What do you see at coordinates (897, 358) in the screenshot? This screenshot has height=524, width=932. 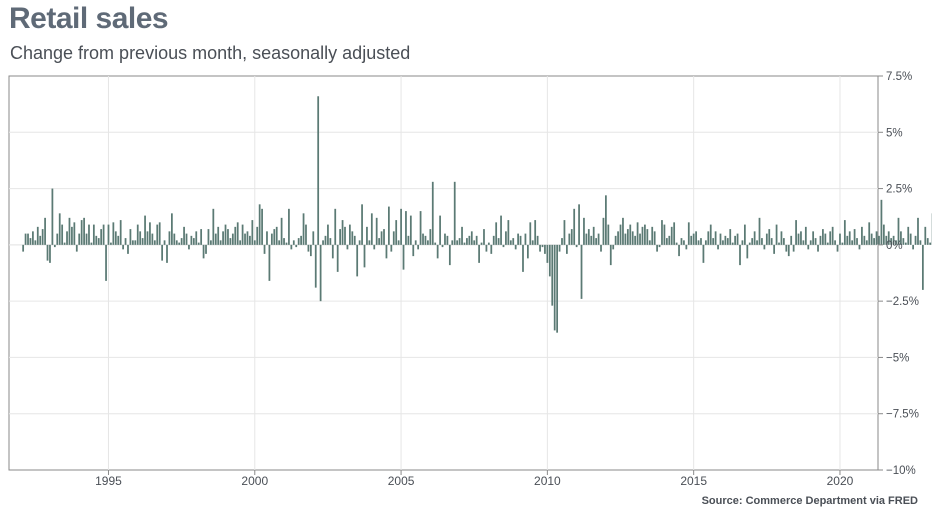 I see `y-tick-label: −5%` at bounding box center [897, 358].